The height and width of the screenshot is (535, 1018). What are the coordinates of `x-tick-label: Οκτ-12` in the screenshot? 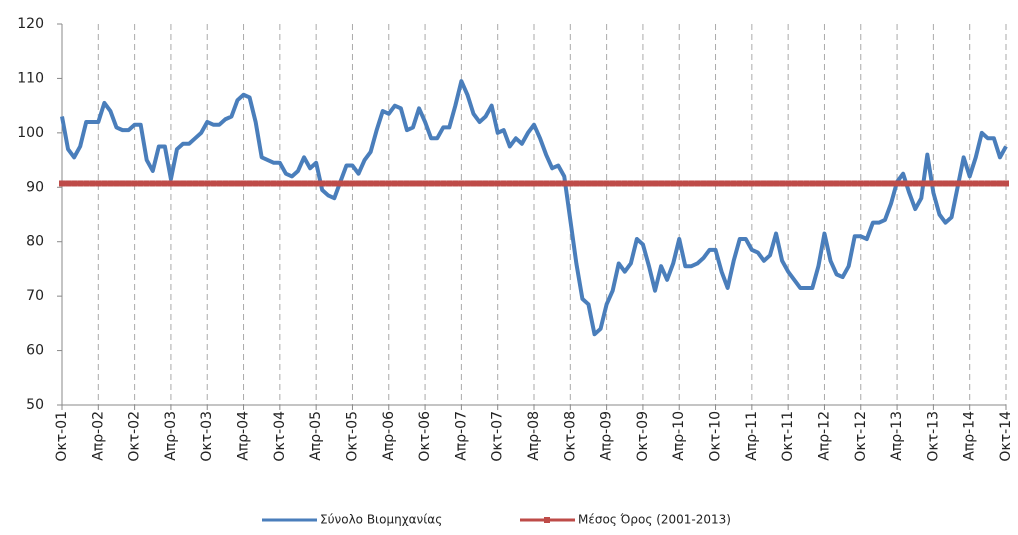 It's located at (861, 436).